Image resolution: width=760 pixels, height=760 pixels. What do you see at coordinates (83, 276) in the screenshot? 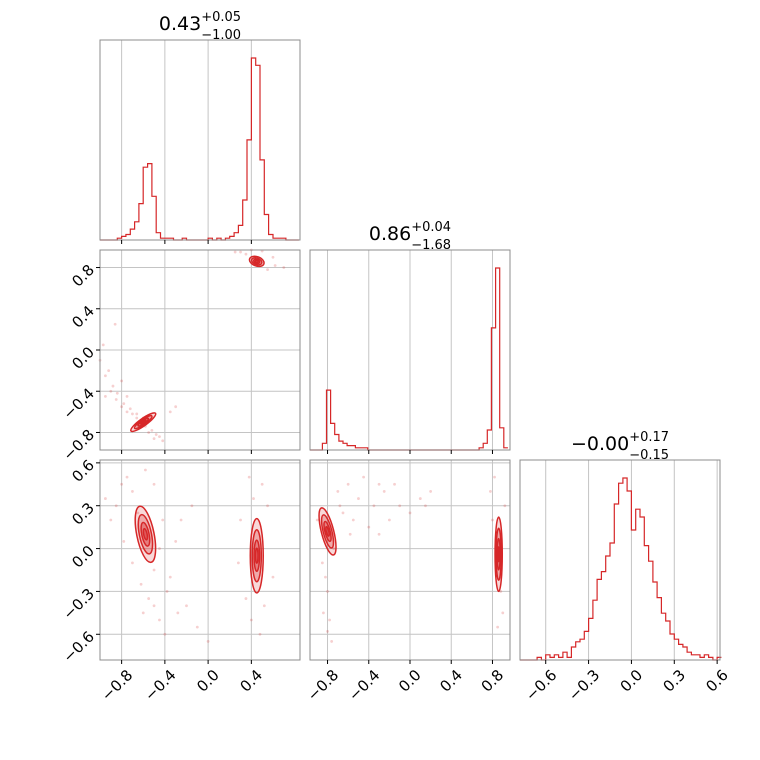
I see `y-tick-label: 0.8` at bounding box center [83, 276].